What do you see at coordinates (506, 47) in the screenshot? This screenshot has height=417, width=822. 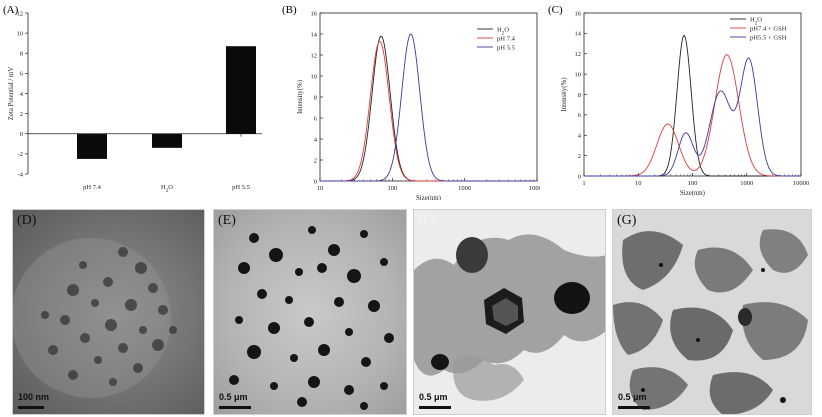 I see `legend-label-ph55: pH 5.5` at bounding box center [506, 47].